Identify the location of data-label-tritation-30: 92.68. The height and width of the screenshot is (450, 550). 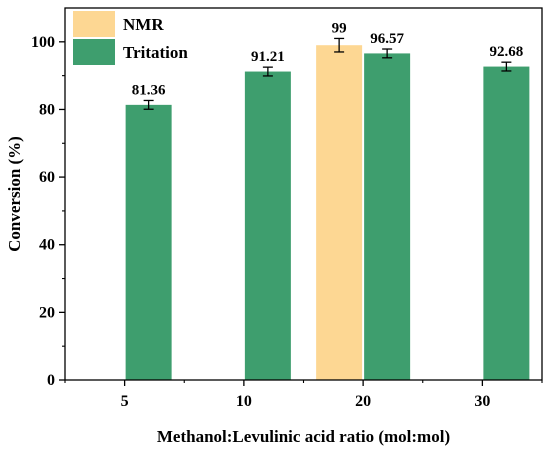
(507, 52).